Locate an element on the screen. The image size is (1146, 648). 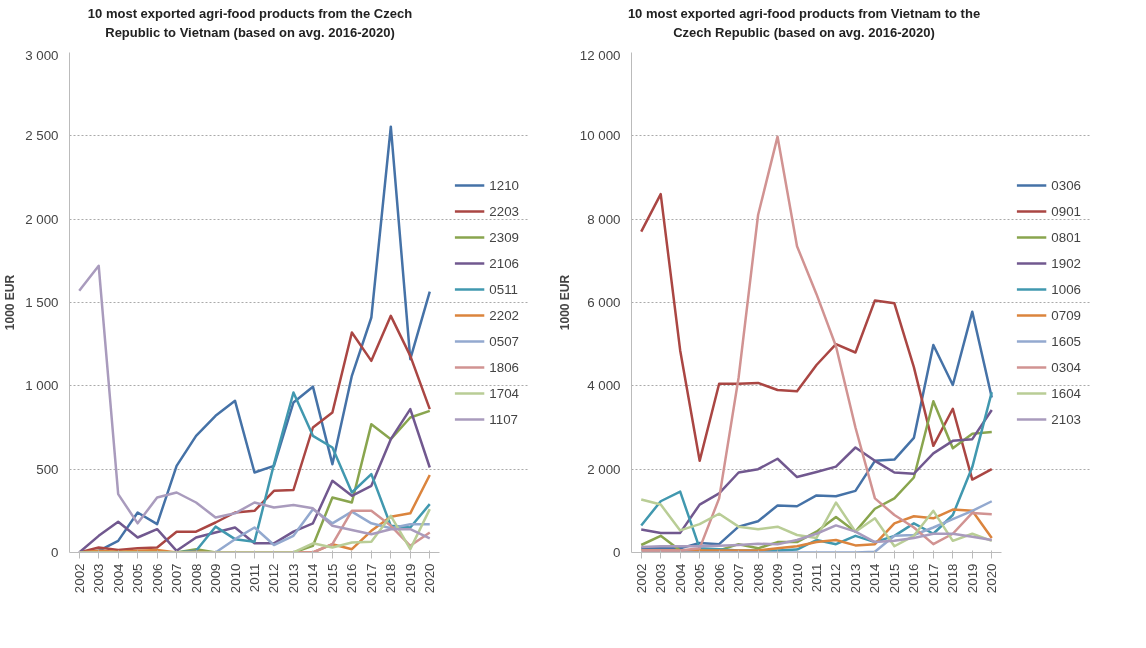
chart-title: 10 most exported agri-food products from the Czech Republic to Vietnam (based on avg. 2016-2020) is located at coordinates (250, 23).